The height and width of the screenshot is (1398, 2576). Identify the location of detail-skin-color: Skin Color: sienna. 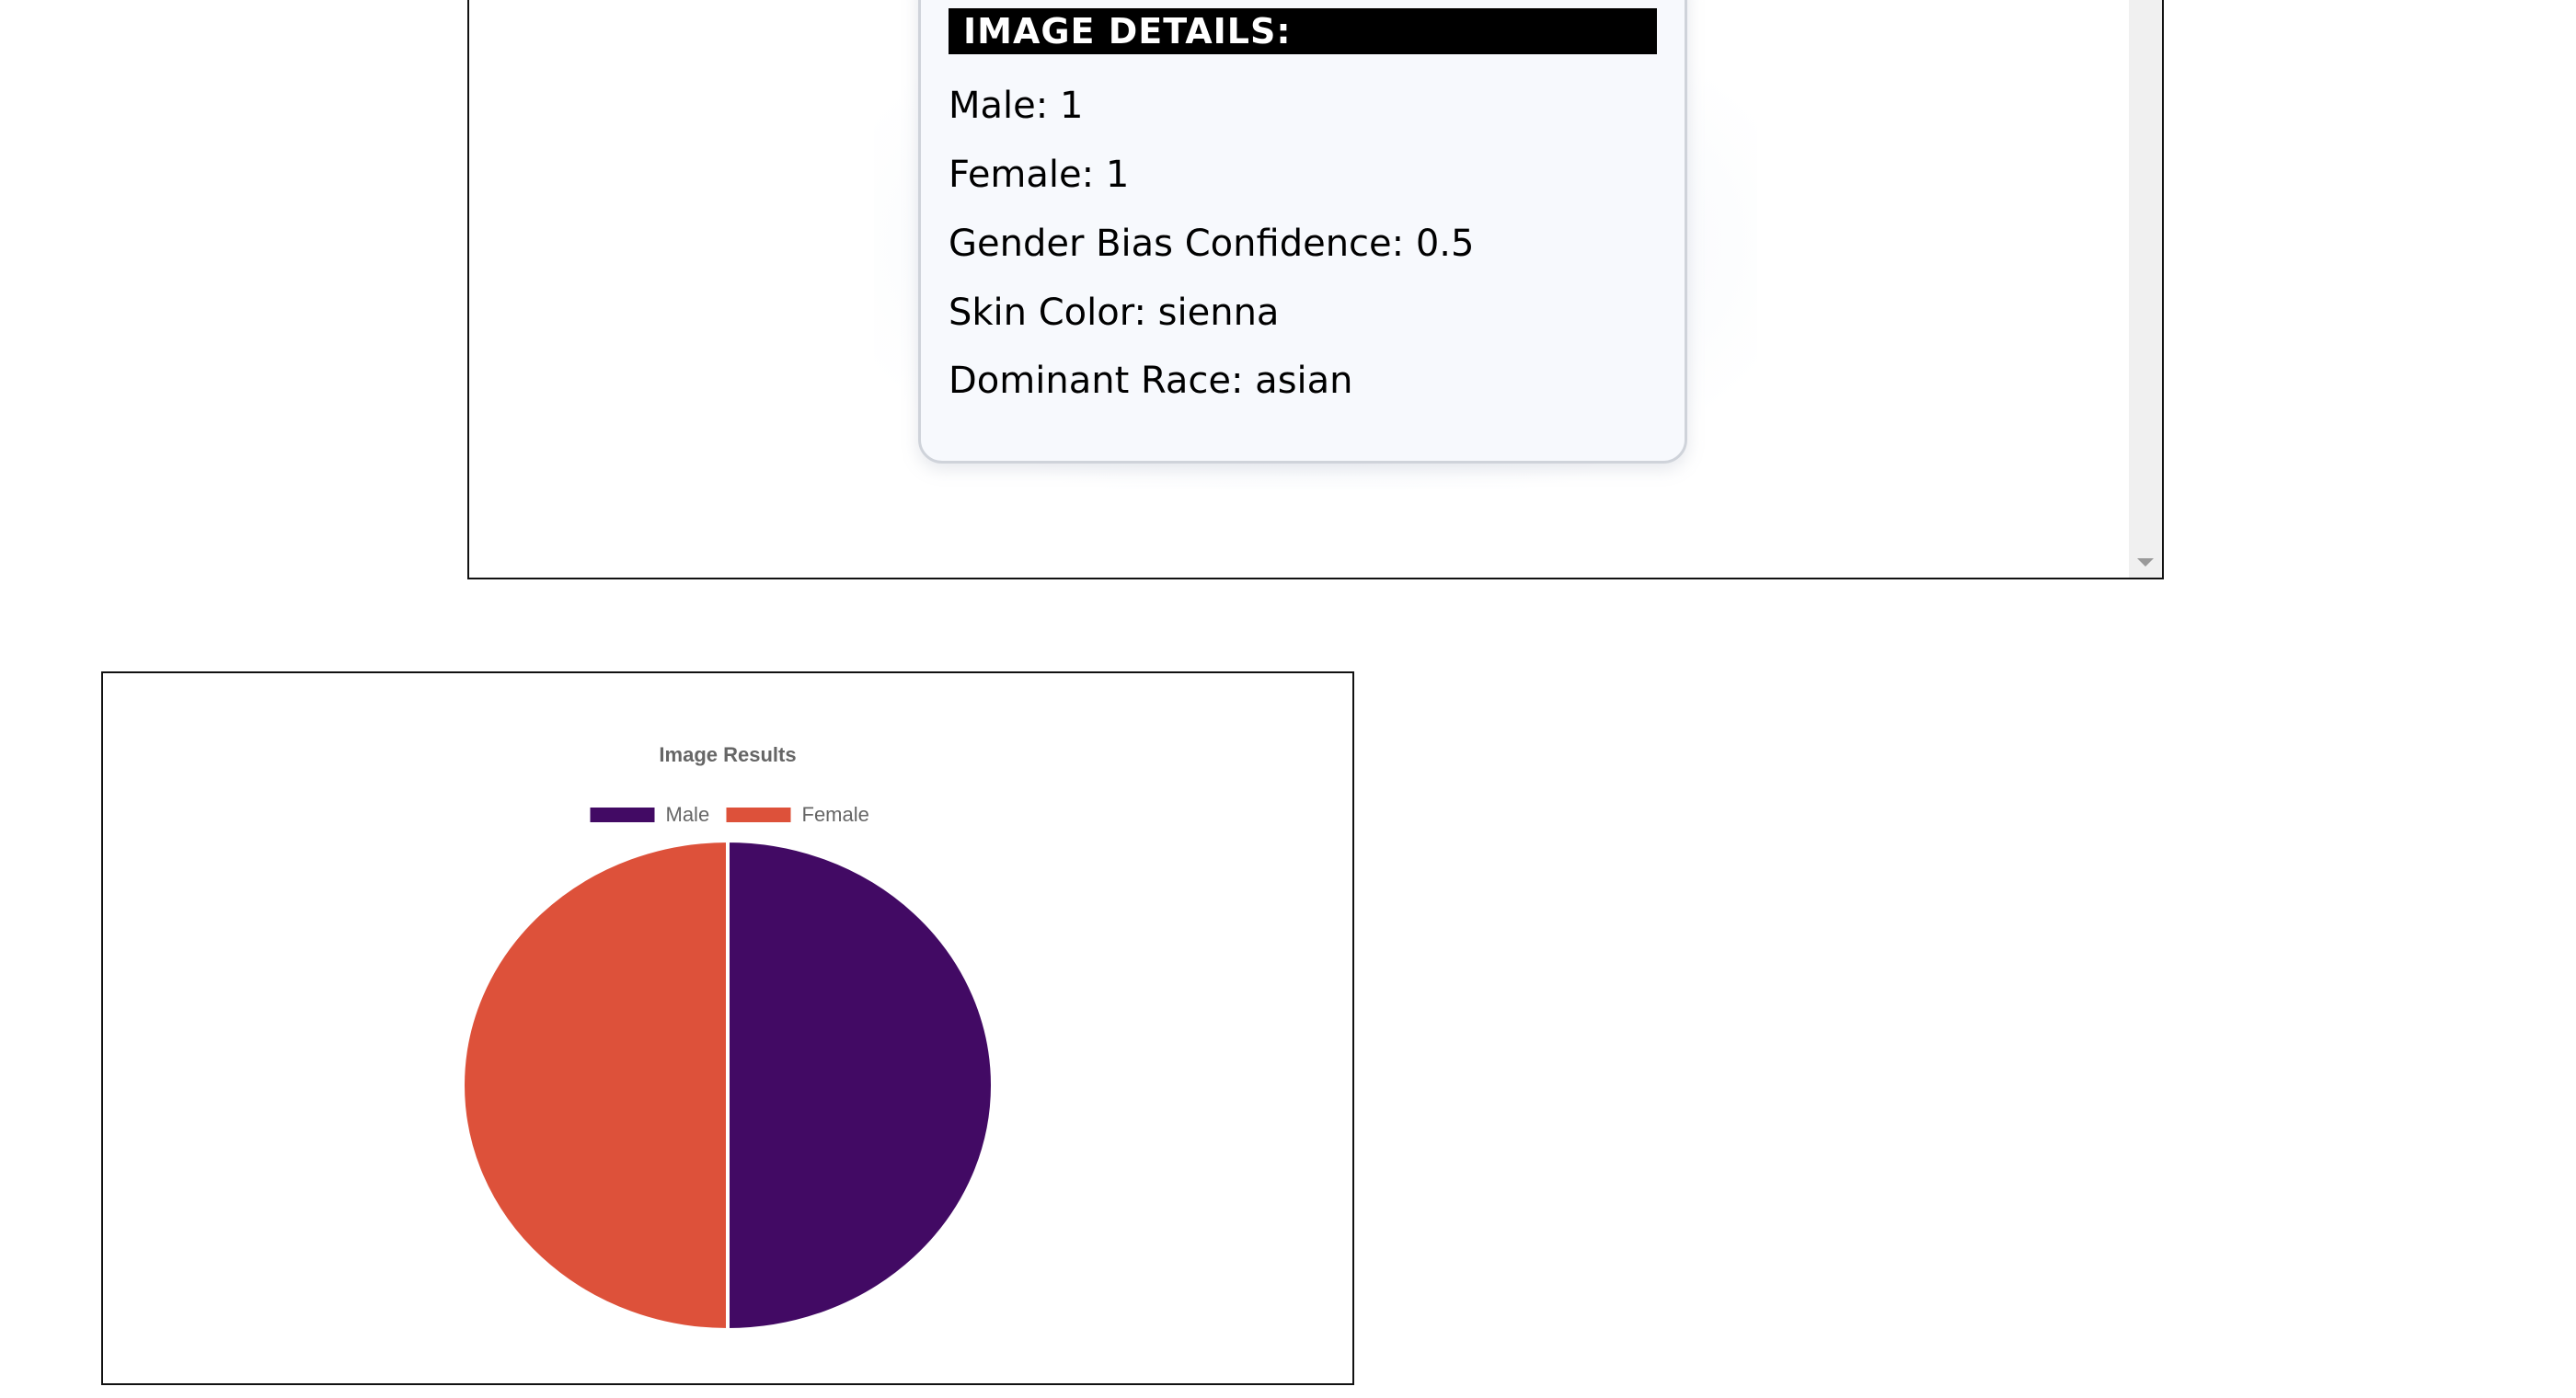
(1114, 313).